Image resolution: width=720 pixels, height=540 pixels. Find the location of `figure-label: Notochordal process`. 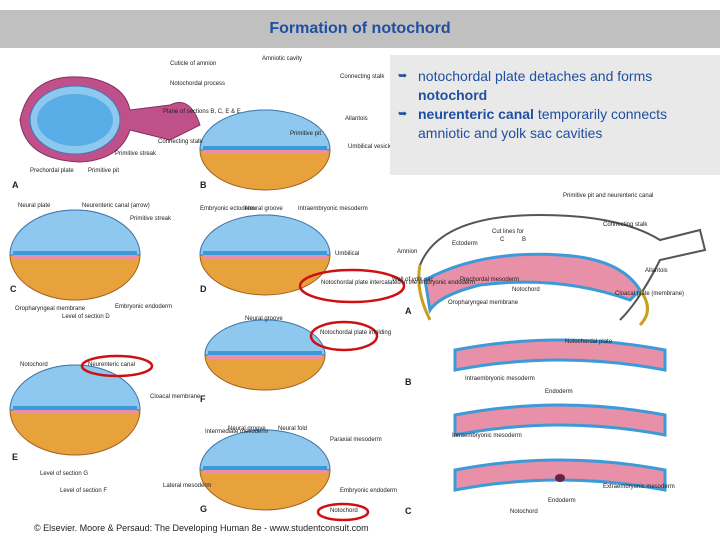

figure-label: Notochordal process is located at coordinates (197, 84).